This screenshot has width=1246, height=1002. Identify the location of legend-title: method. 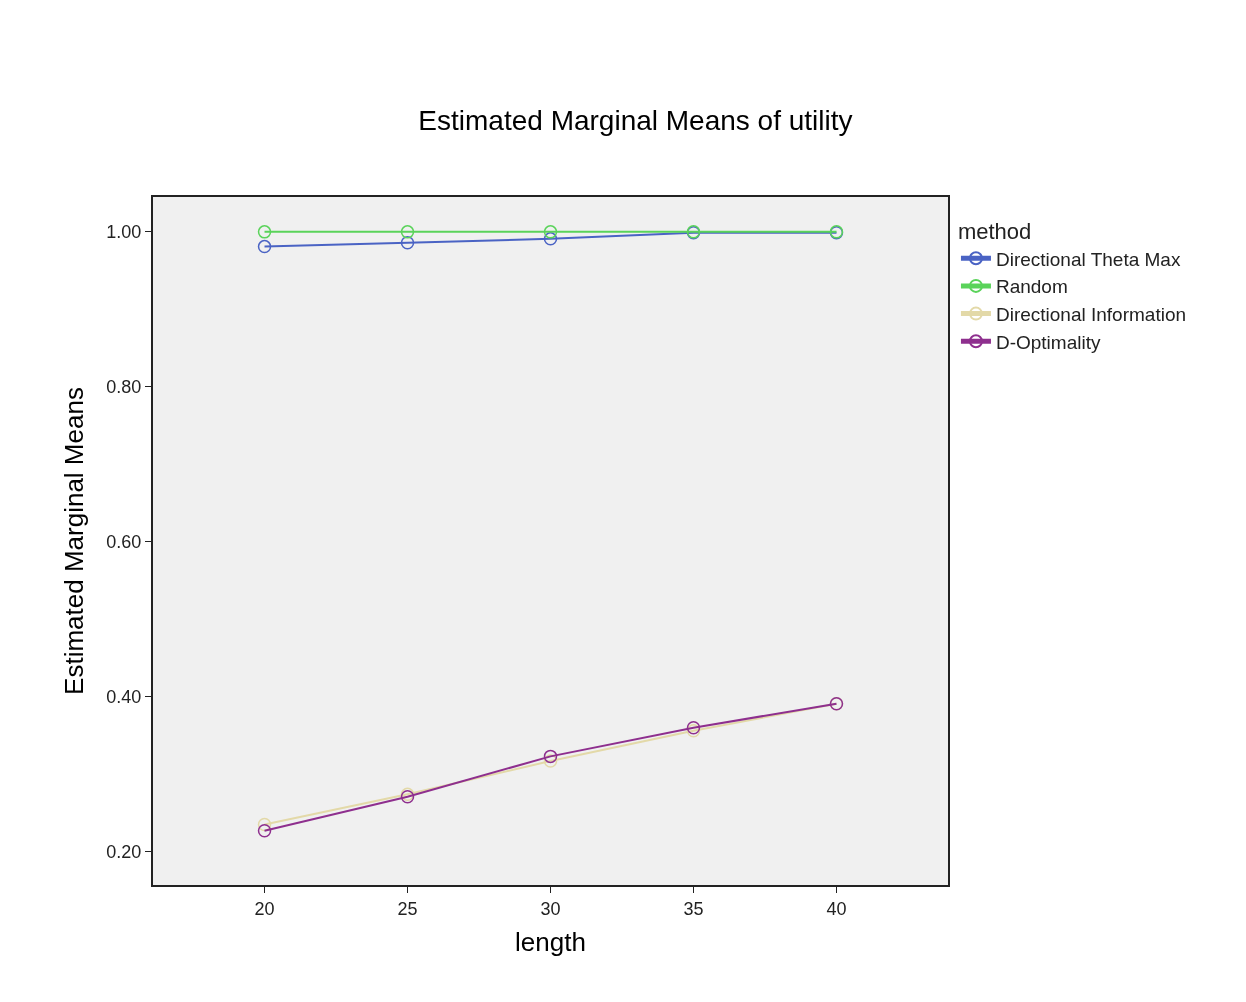
(994, 232).